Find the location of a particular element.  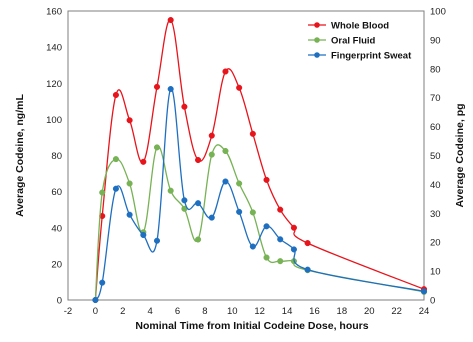

left-y-tick-label: 140 is located at coordinates (54, 48).